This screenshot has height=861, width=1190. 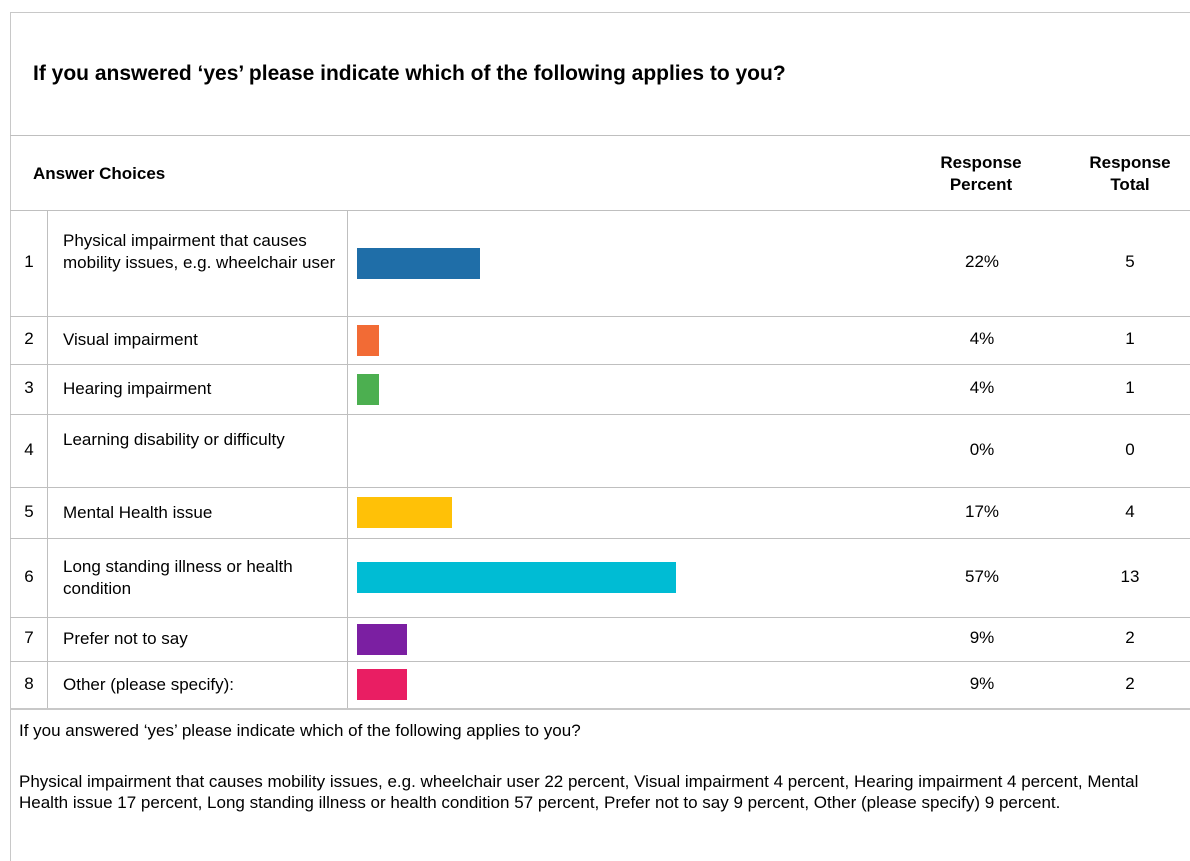 What do you see at coordinates (347, 459) in the screenshot?
I see `label-column-divider` at bounding box center [347, 459].